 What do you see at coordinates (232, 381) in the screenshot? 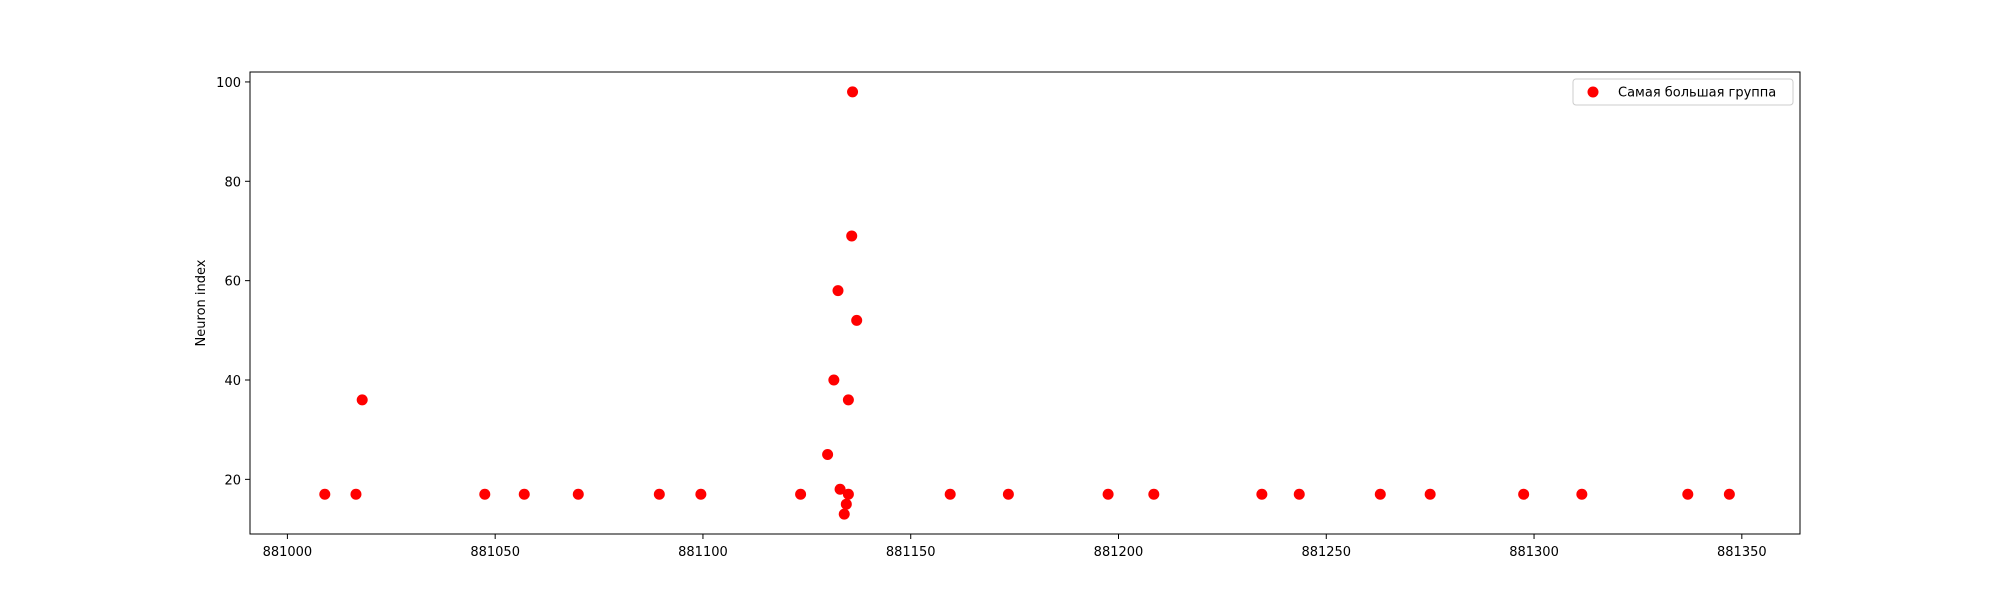
I see `y-tick-label: 40` at bounding box center [232, 381].